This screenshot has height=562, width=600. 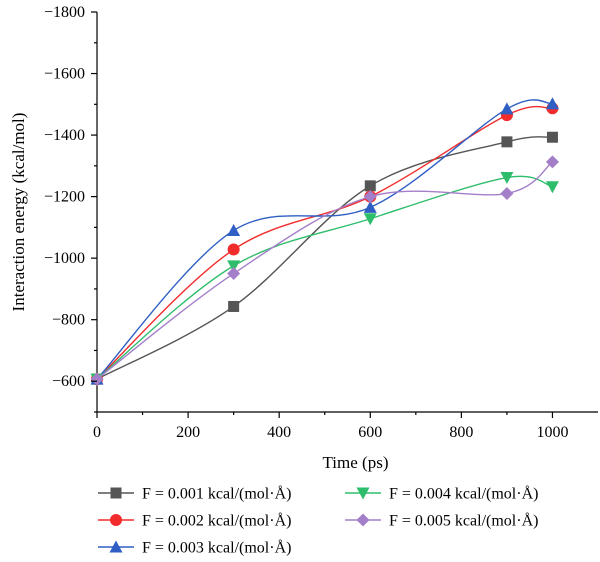 What do you see at coordinates (330, 426) in the screenshot?
I see `x-axis: 0 200 400 600 800 1000` at bounding box center [330, 426].